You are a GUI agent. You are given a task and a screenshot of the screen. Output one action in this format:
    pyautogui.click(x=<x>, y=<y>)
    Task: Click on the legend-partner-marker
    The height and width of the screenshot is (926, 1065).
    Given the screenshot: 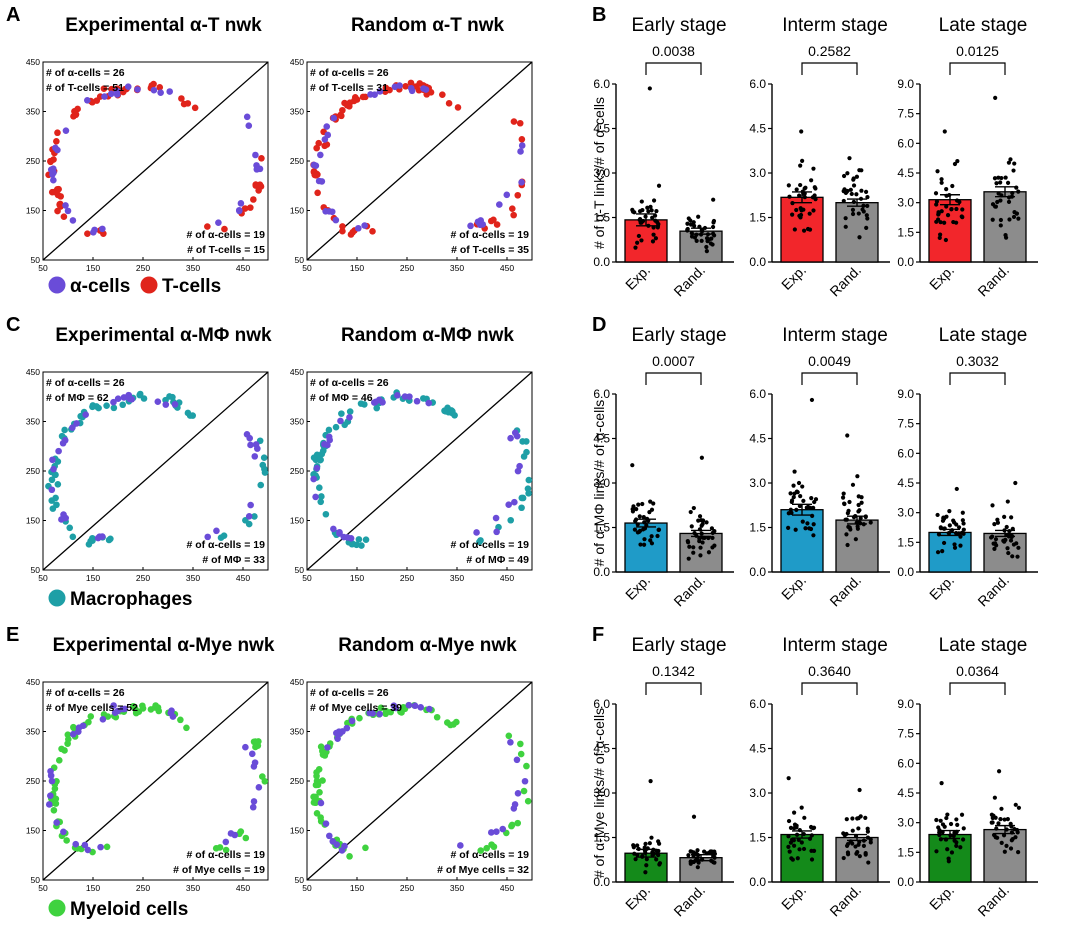 What is the action you would take?
    pyautogui.click(x=149, y=285)
    